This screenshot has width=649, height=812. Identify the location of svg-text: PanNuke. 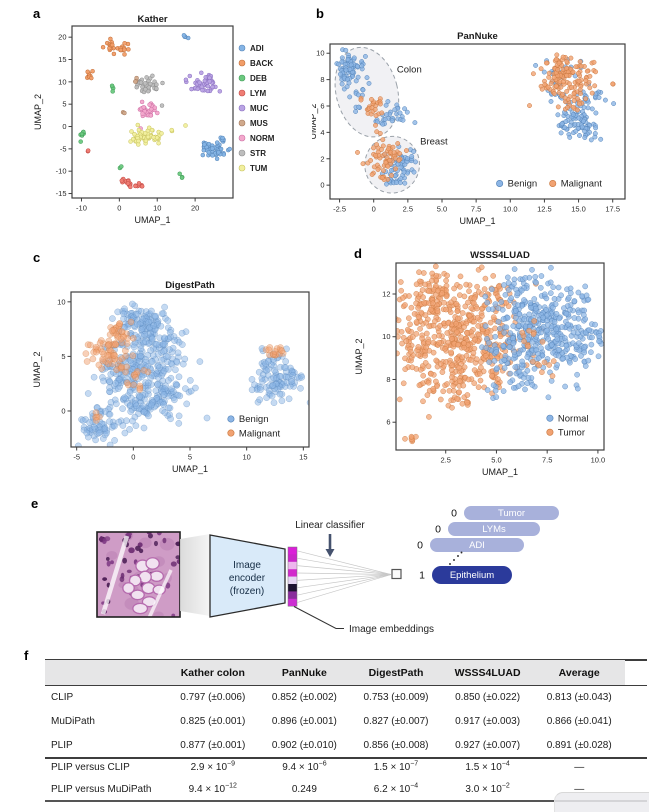
(477, 36).